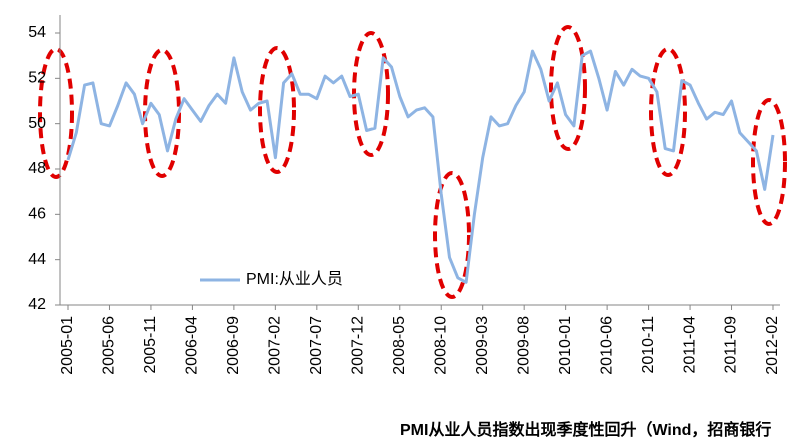 The width and height of the screenshot is (787, 446). What do you see at coordinates (648, 345) in the screenshot?
I see `x-tick-label: 2010-11` at bounding box center [648, 345].